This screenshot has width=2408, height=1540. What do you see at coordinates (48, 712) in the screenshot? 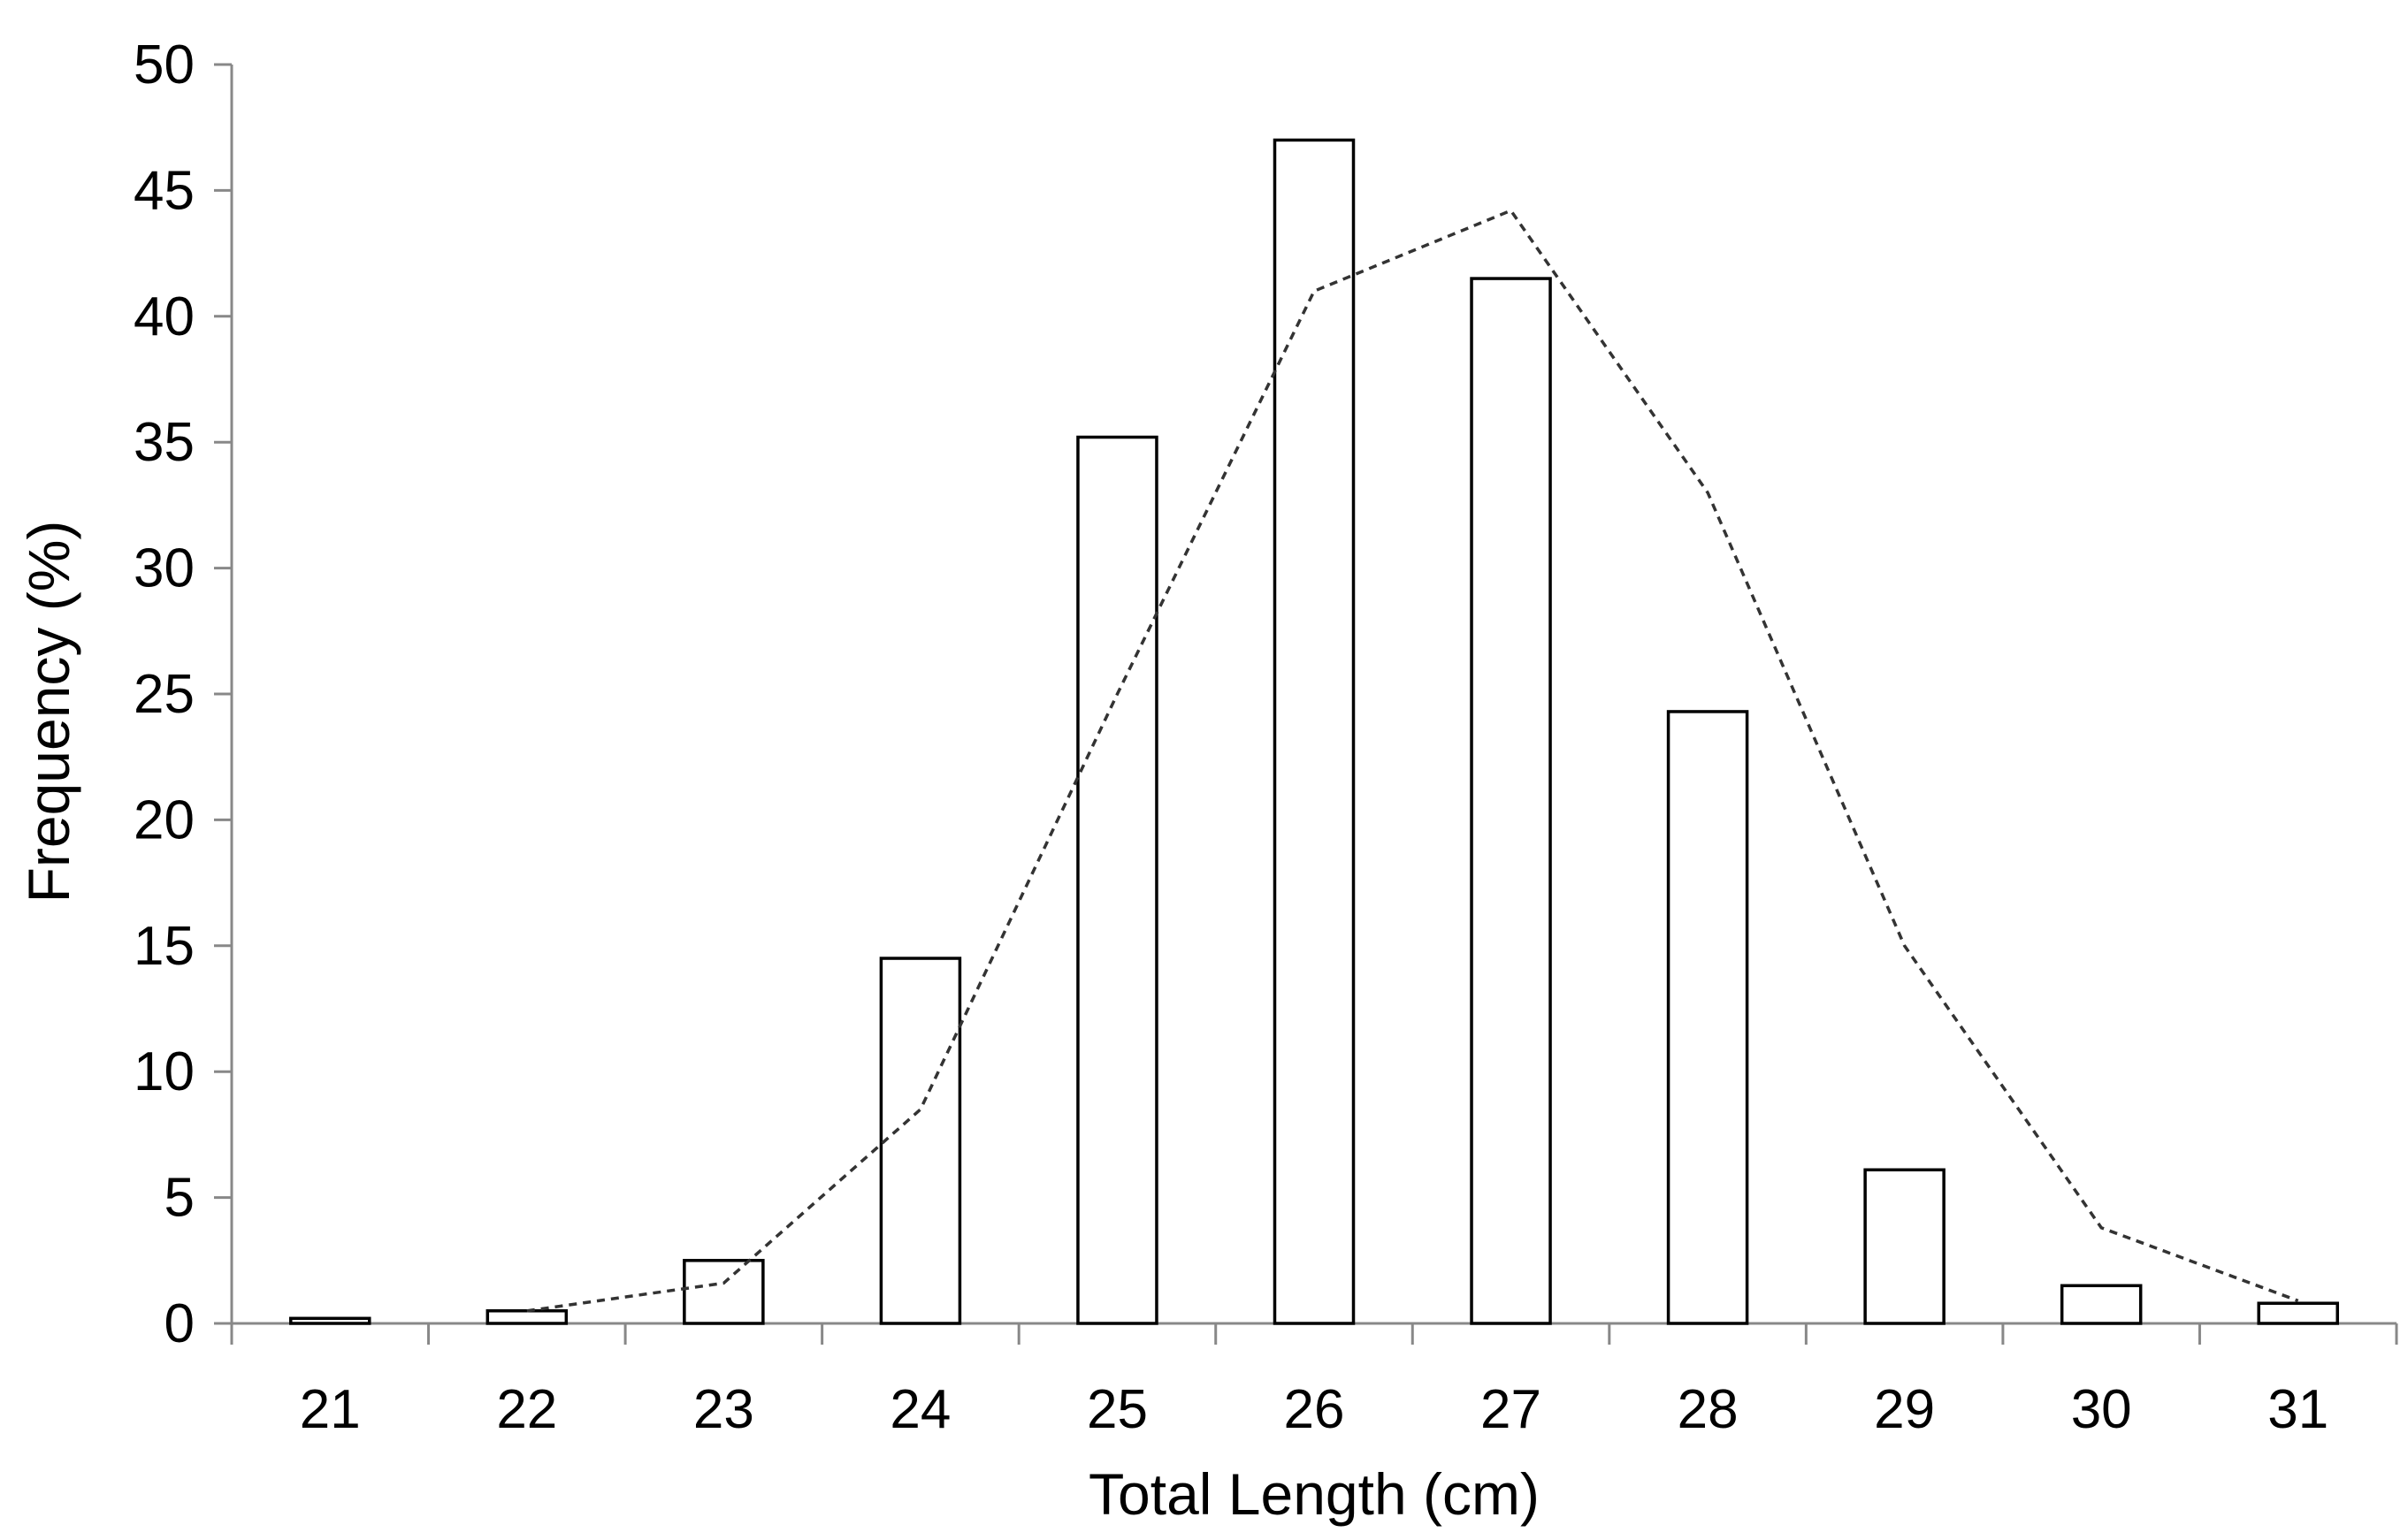
I see `y-axis-title: Frequency (%)` at bounding box center [48, 712].